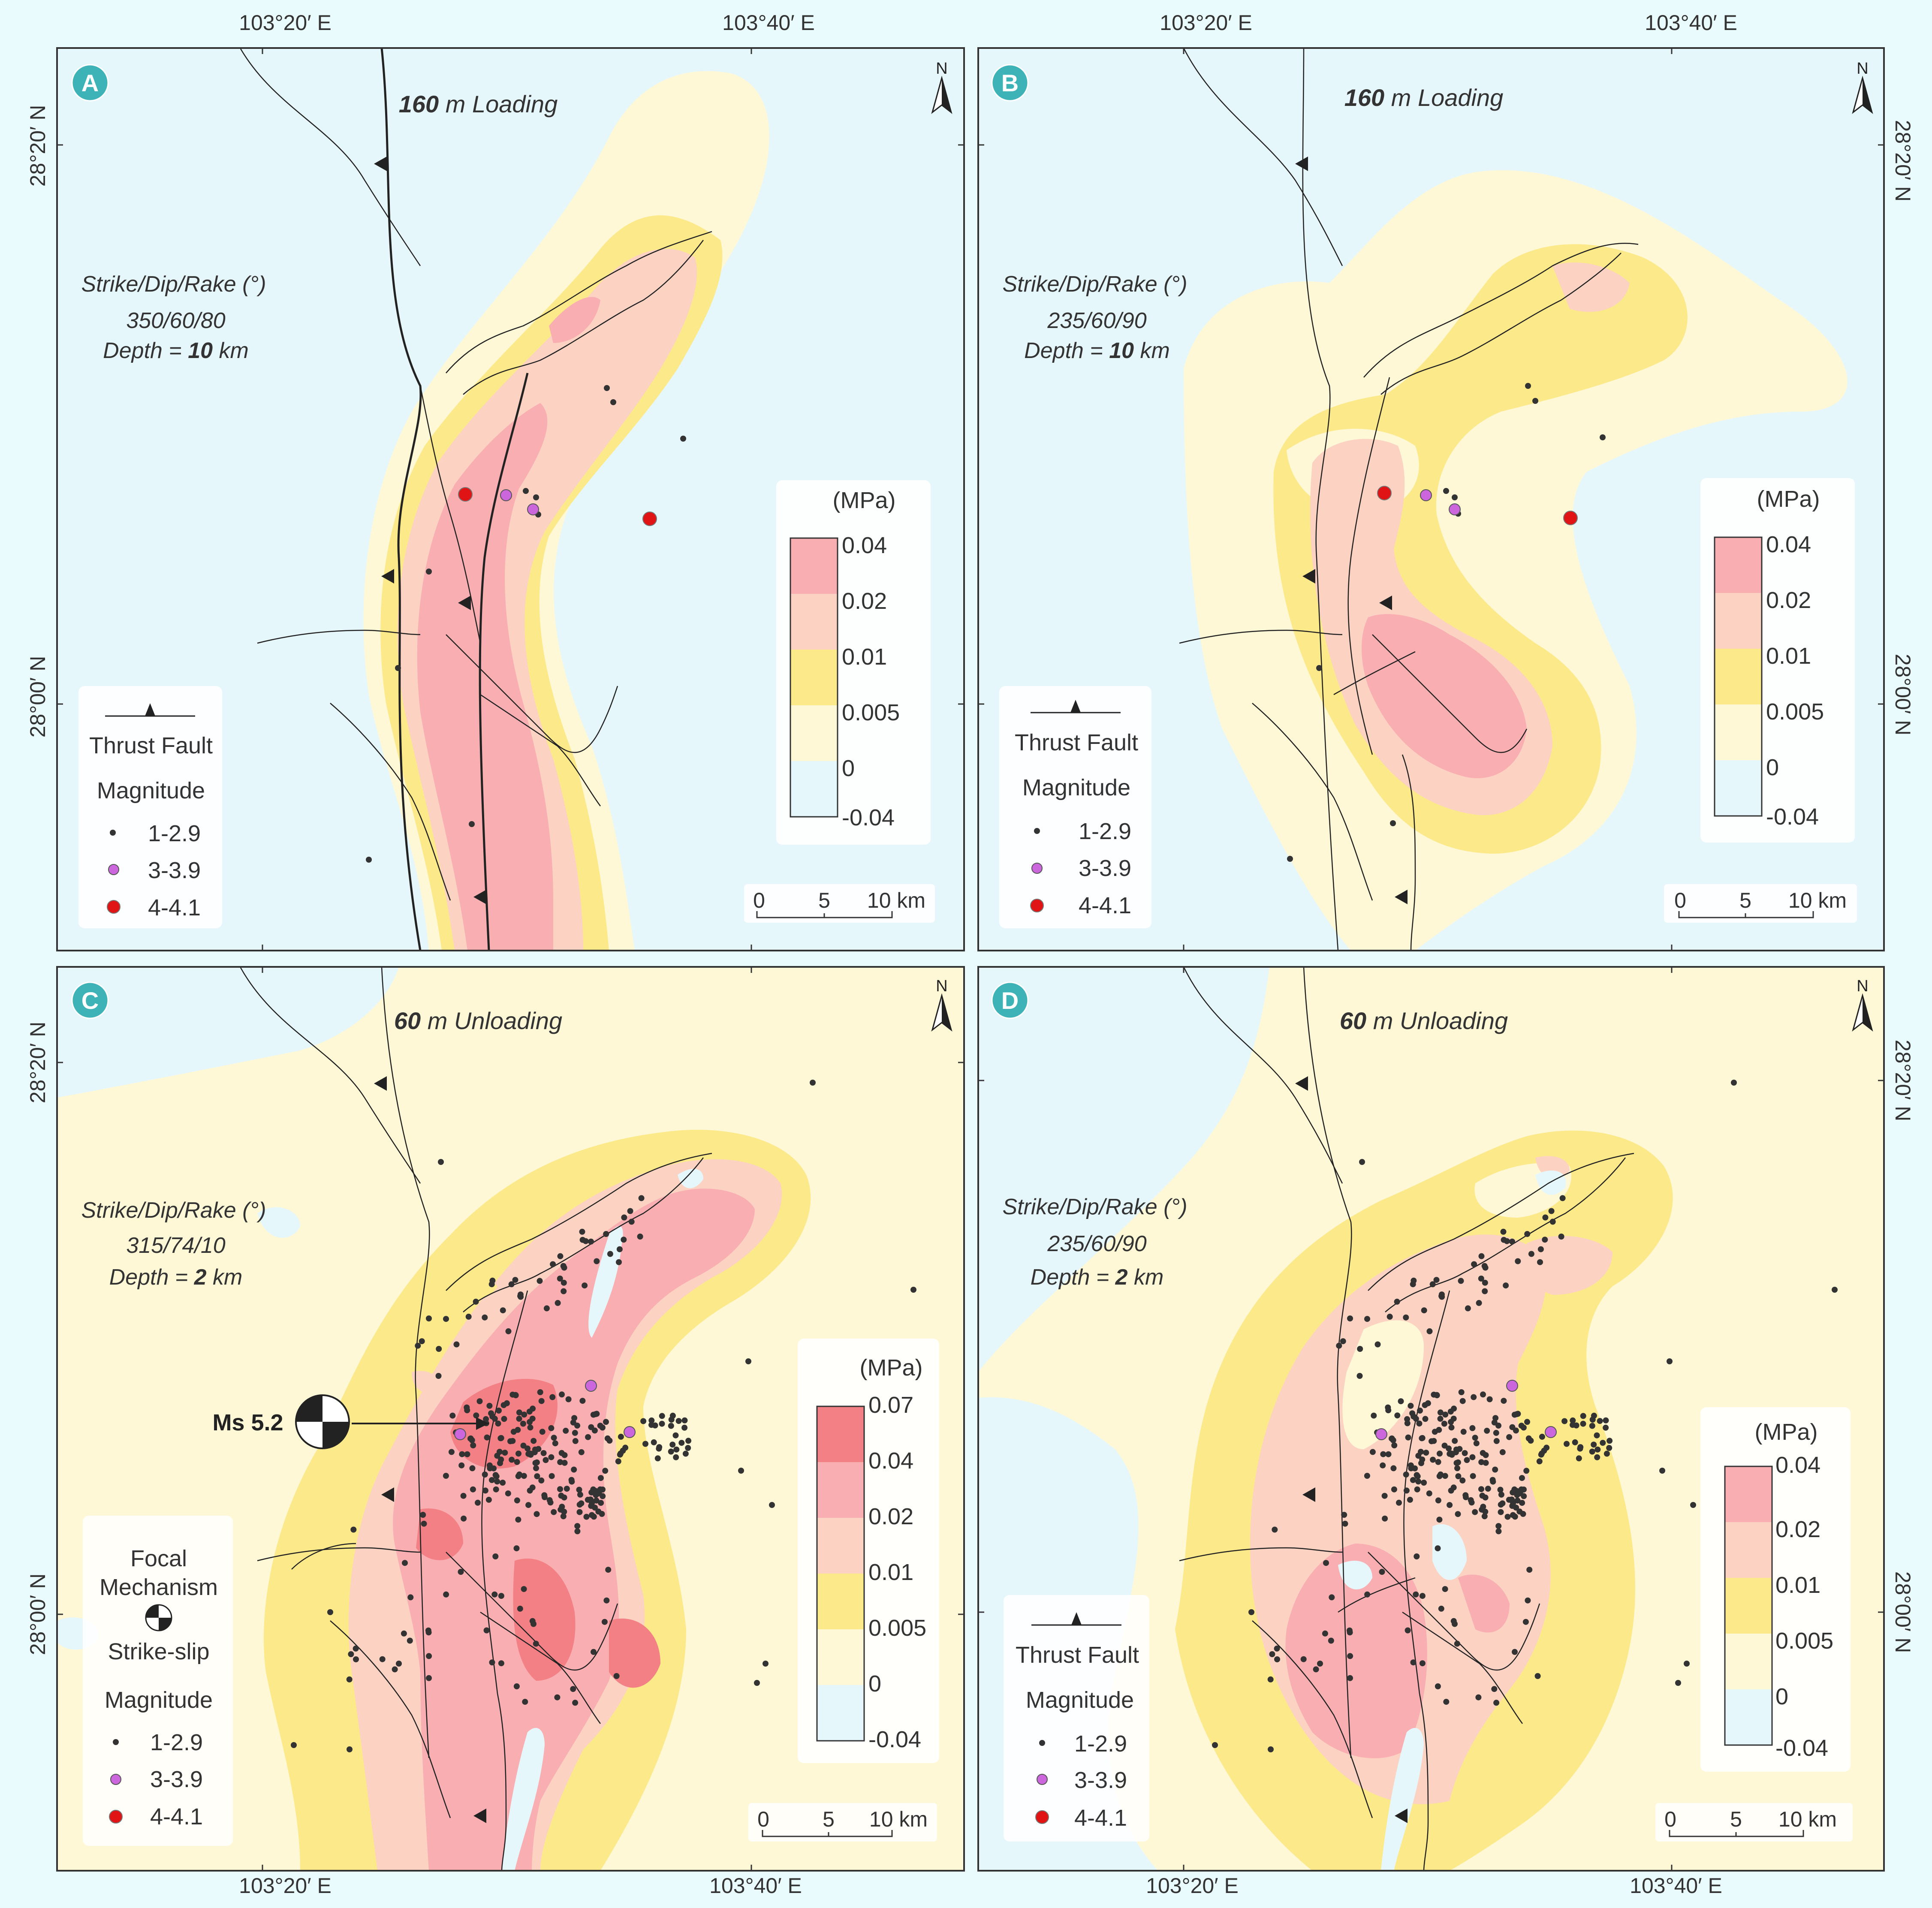 The image size is (1932, 1908). What do you see at coordinates (1817, 900) in the screenshot?
I see `scale-tick: 10 km` at bounding box center [1817, 900].